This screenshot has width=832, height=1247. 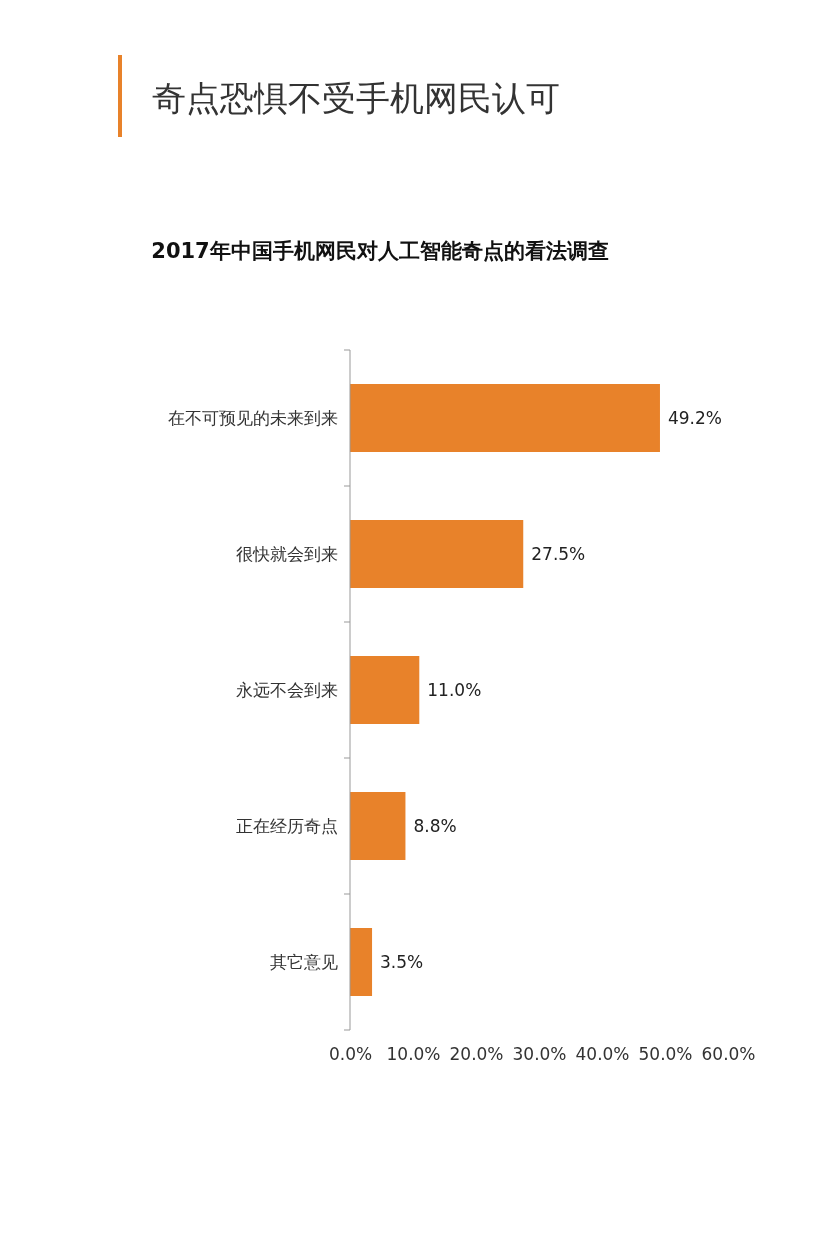 I want to click on data-label: 27.5%, so click(x=558, y=553).